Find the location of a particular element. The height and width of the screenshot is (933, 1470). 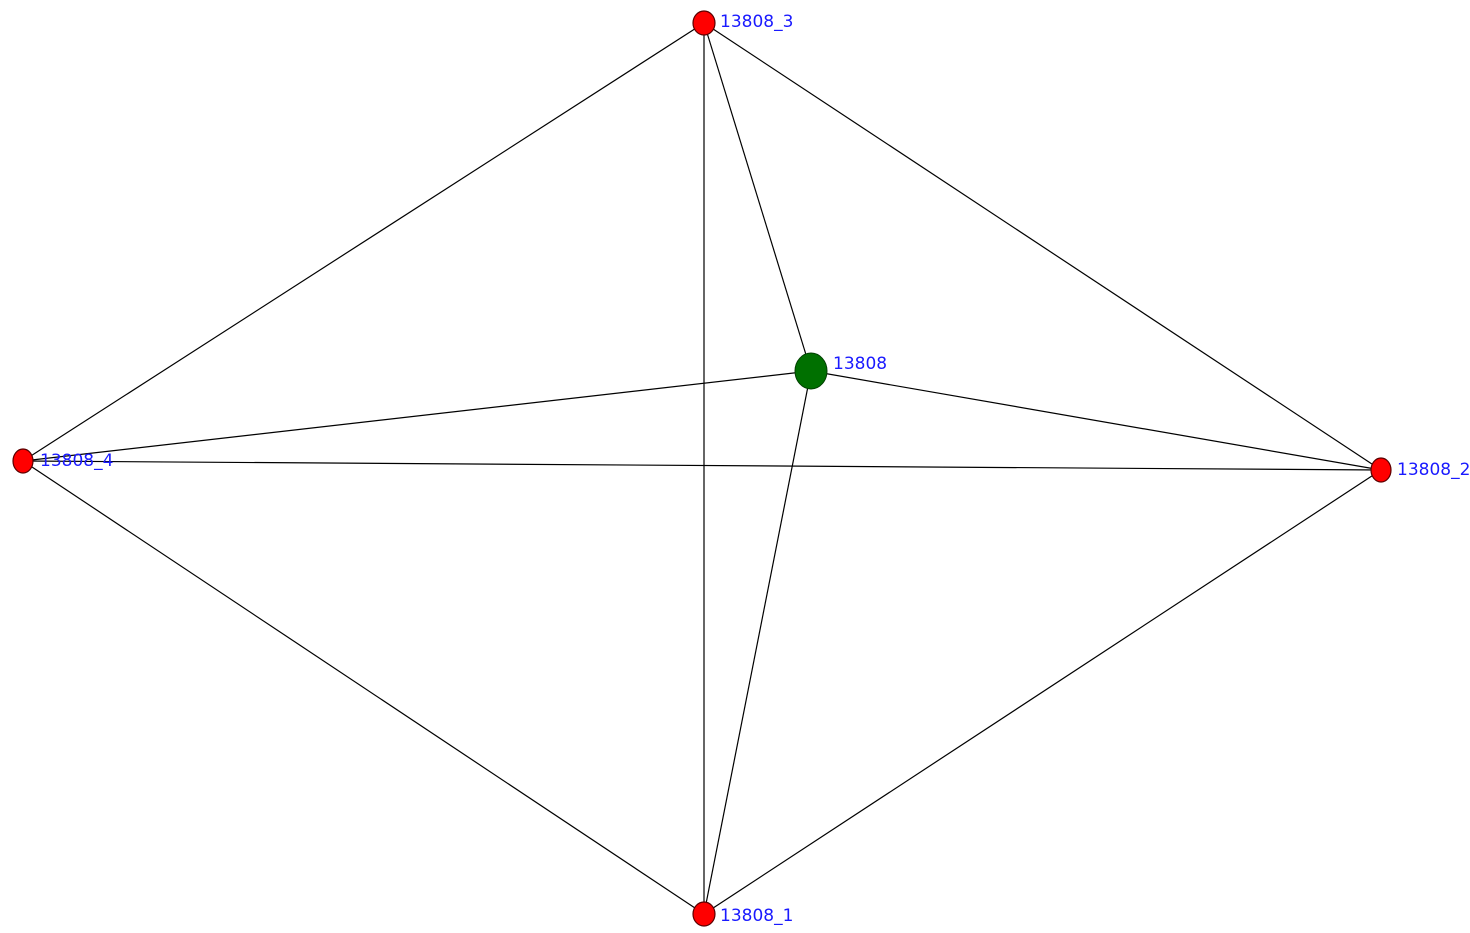

node-label-13808_4: 13808_4 is located at coordinates (76, 461).